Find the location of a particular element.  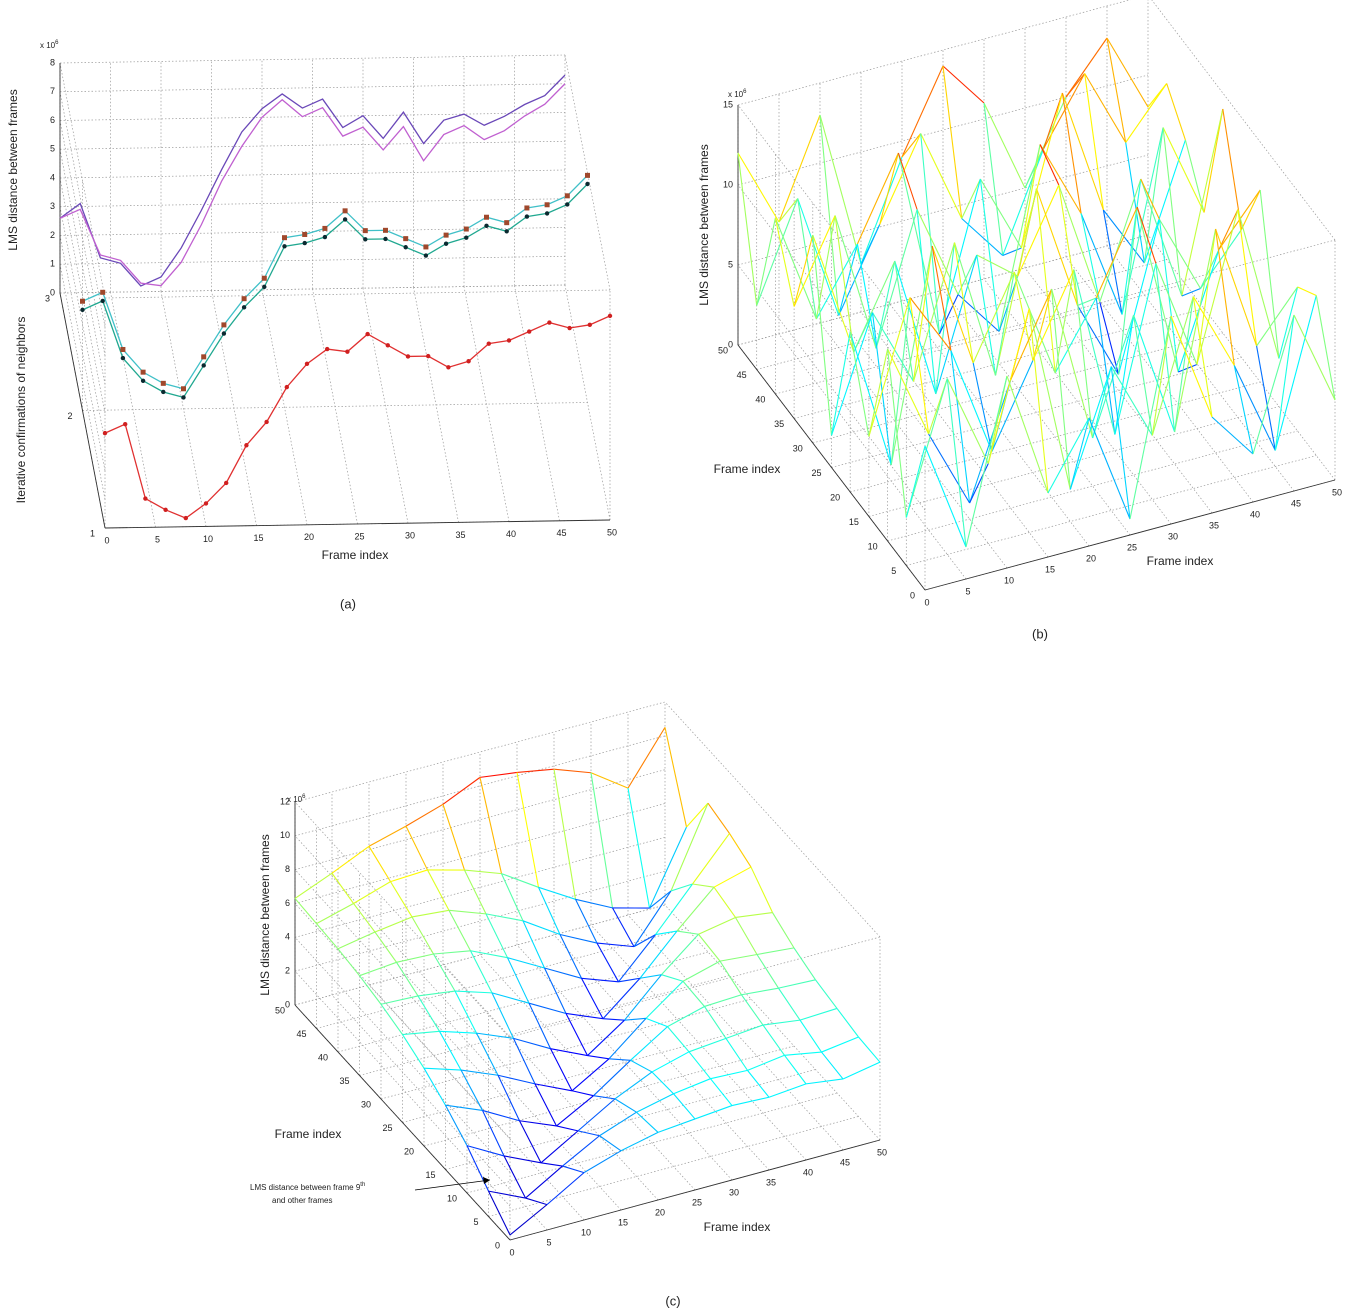

z-tick-label: 0 is located at coordinates (730, 344).